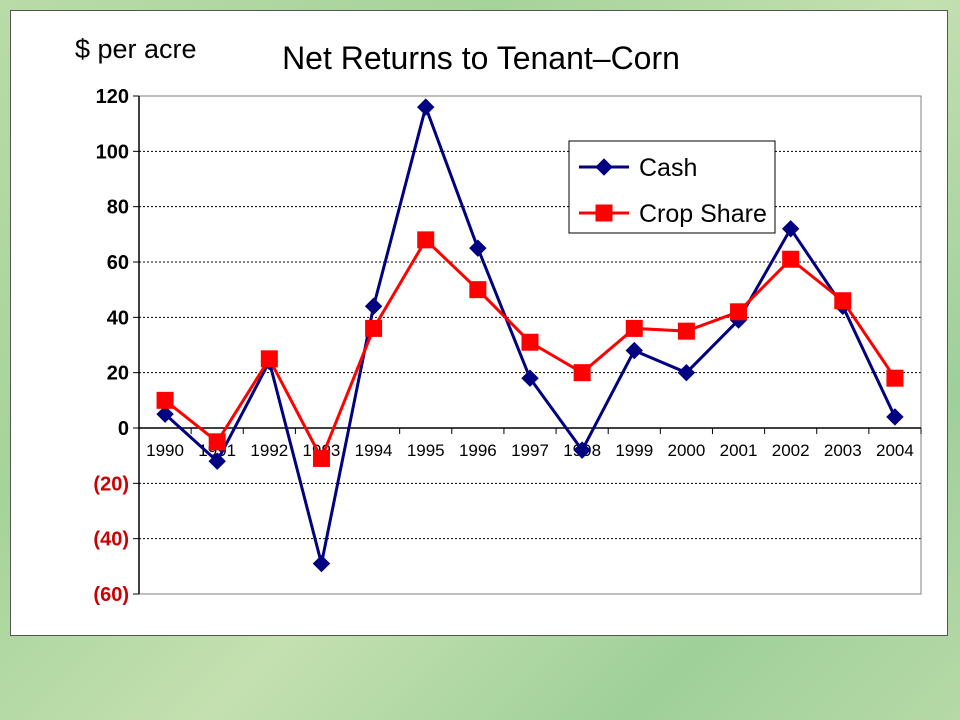 The width and height of the screenshot is (960, 720). What do you see at coordinates (604, 213) in the screenshot?
I see `legend-marker-crop-share` at bounding box center [604, 213].